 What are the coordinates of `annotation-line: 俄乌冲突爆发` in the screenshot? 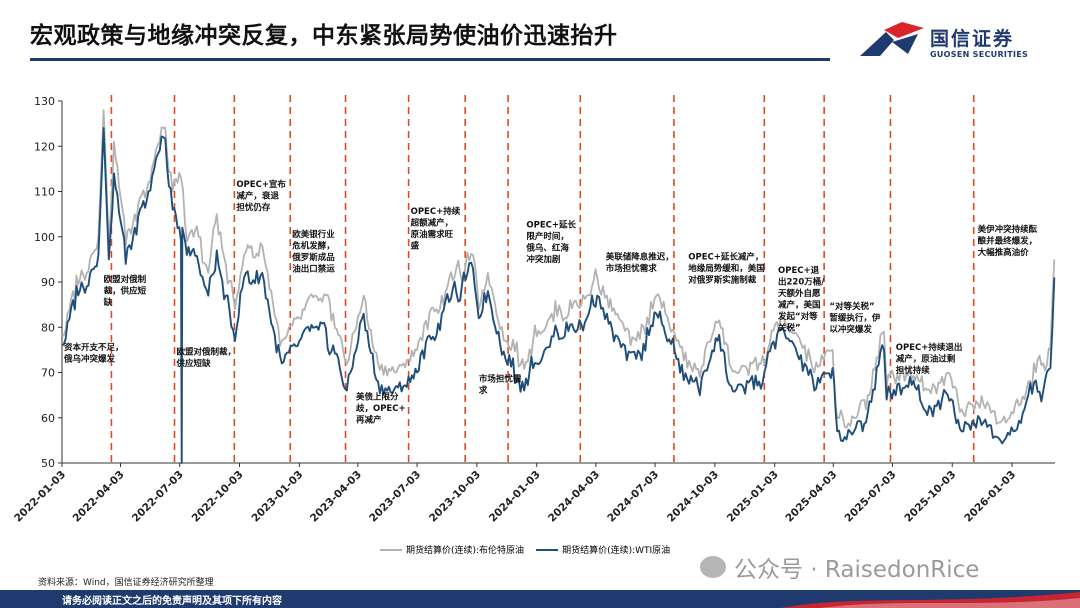 It's located at (89, 358).